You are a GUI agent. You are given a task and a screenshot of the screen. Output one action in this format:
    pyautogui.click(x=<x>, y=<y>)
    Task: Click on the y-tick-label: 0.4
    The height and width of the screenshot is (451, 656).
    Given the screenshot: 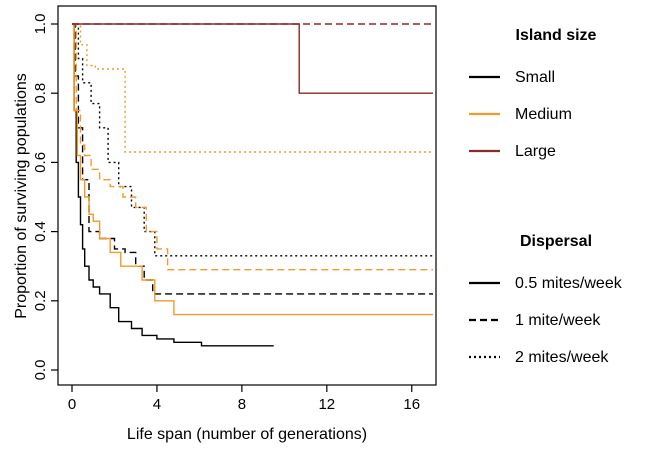 What is the action you would take?
    pyautogui.click(x=40, y=231)
    